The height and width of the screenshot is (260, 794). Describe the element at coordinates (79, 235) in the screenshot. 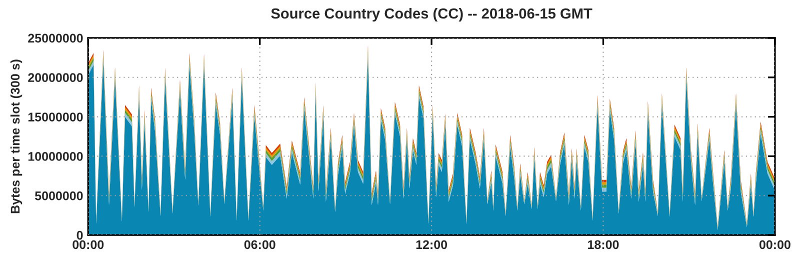

I see `y-tick-label: 0` at that location.